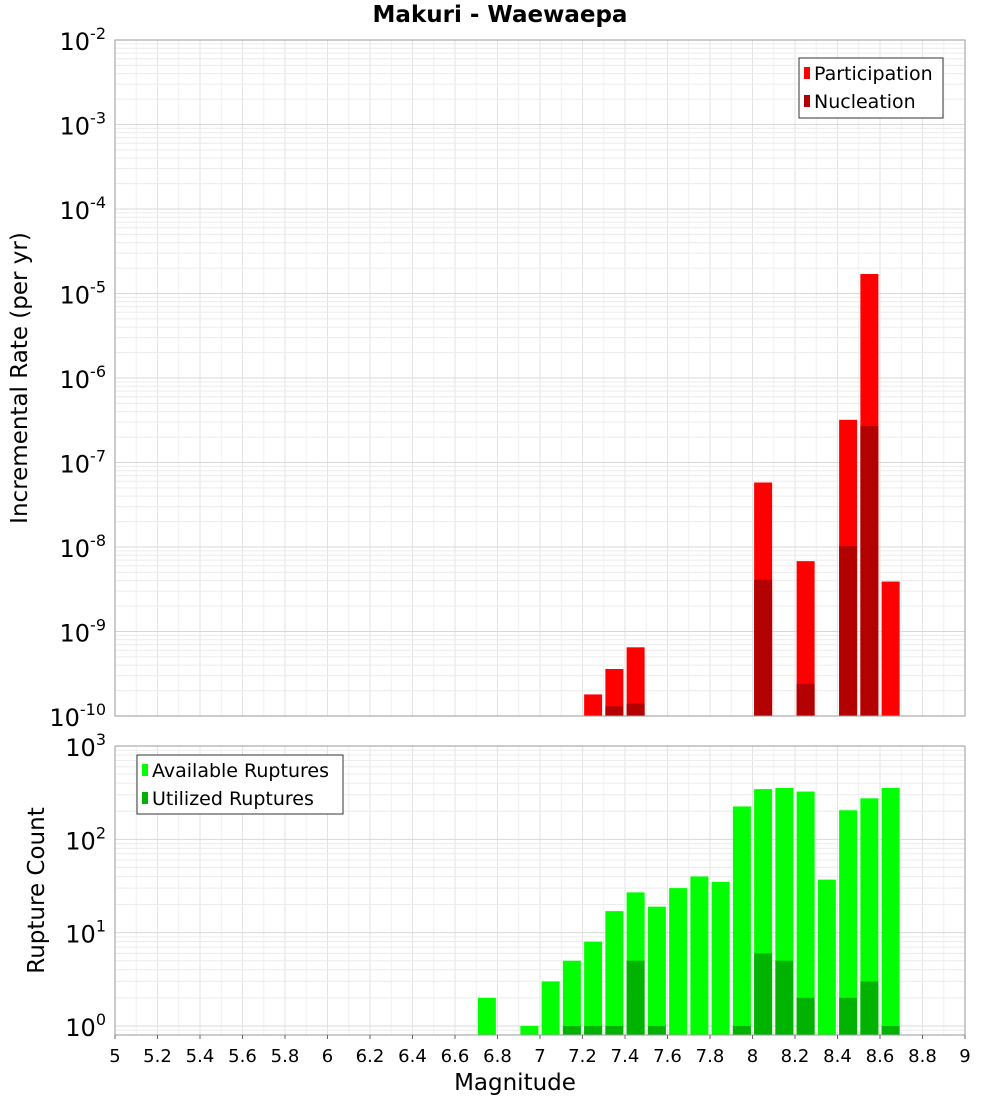 Image resolution: width=1000 pixels, height=1105 pixels. I want to click on x-tick-label: 7.4, so click(625, 1056).